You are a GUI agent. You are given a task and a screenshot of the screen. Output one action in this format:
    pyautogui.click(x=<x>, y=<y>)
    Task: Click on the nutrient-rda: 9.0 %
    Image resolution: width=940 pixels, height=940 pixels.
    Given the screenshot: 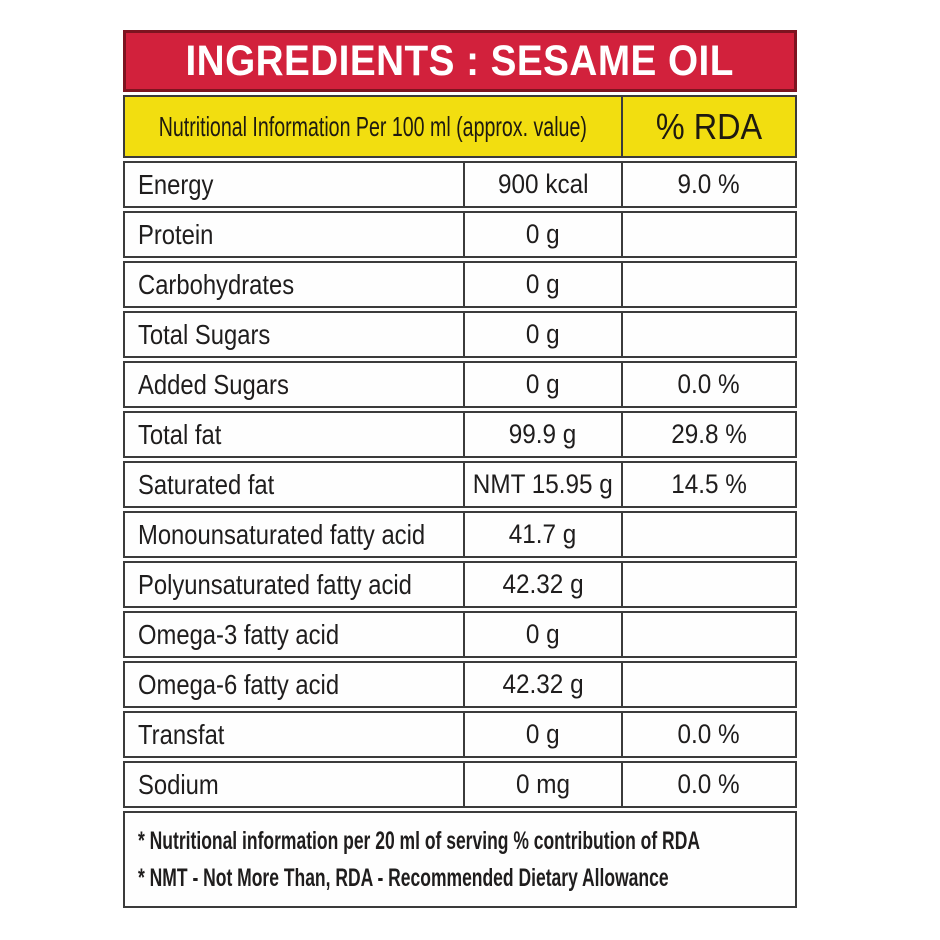 What is the action you would take?
    pyautogui.click(x=709, y=184)
    